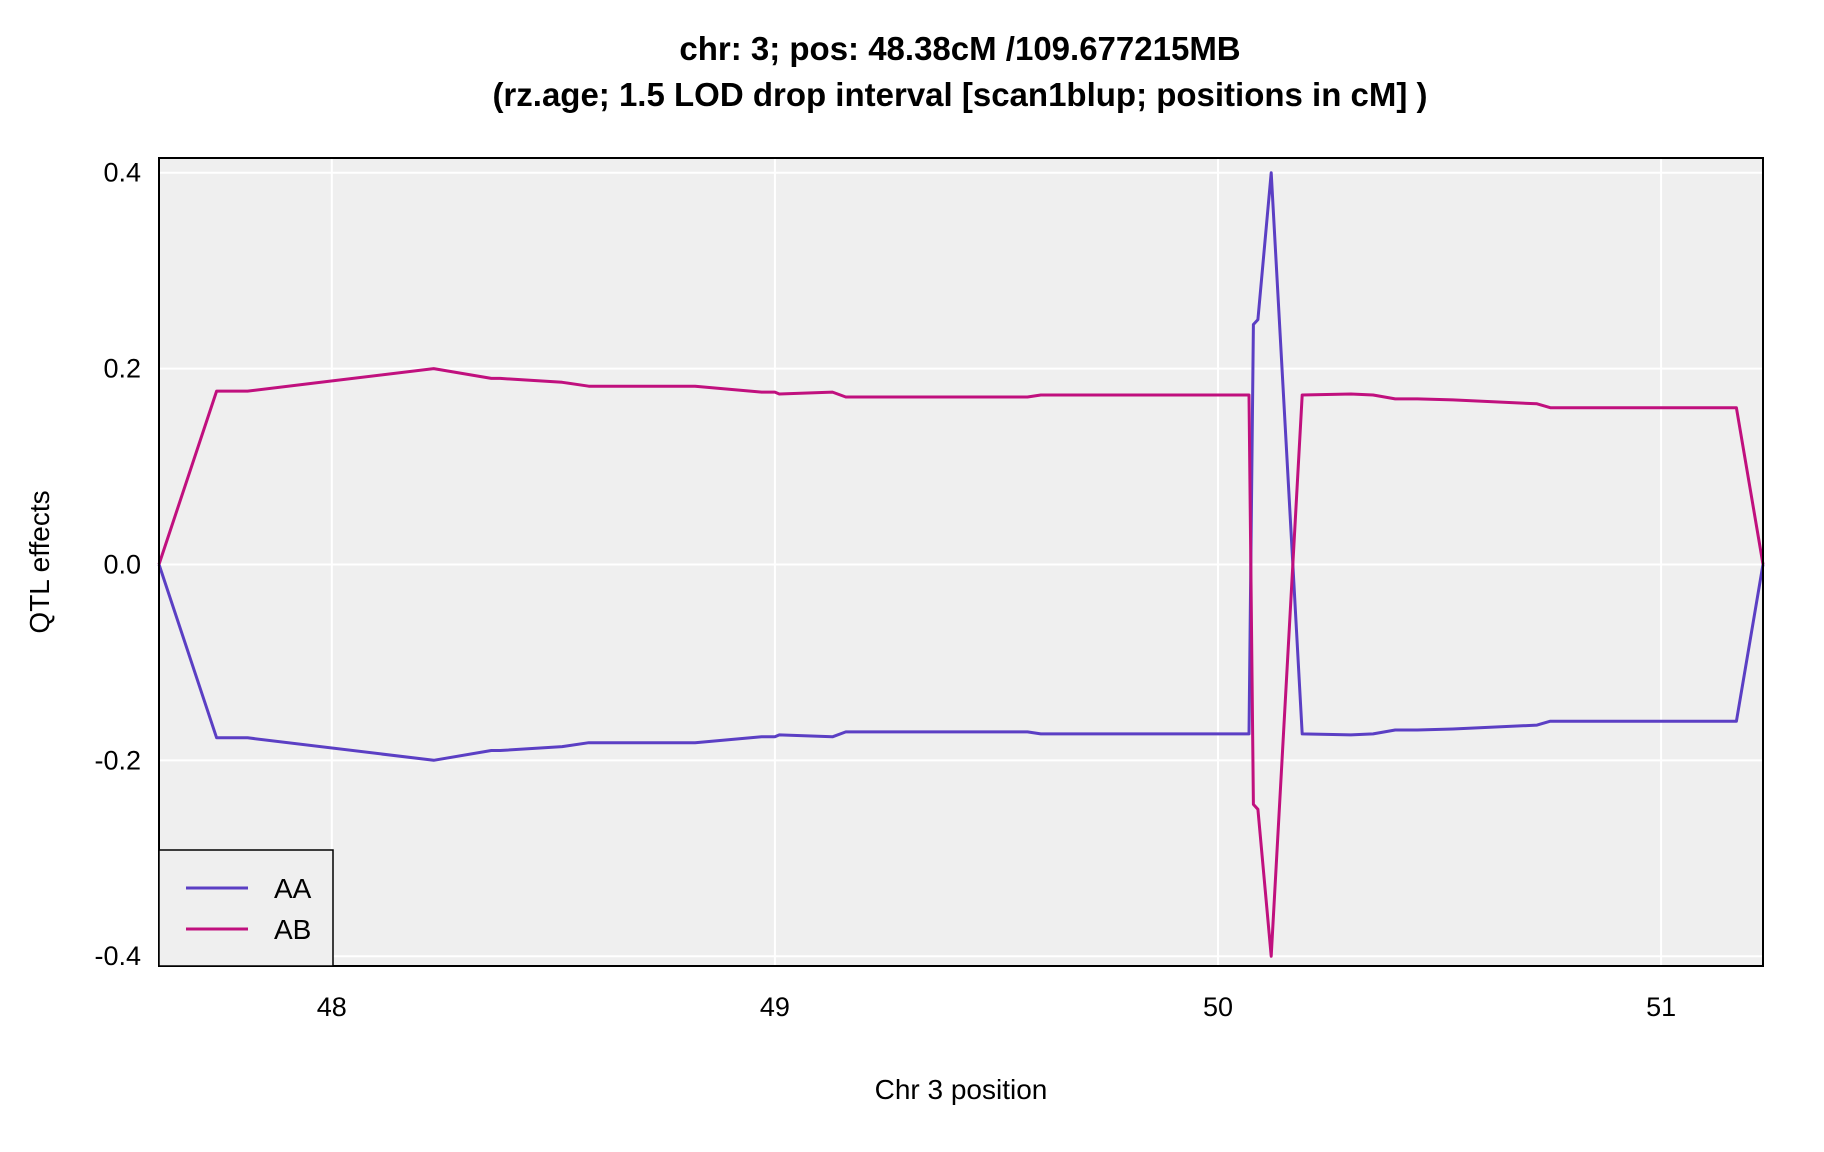 Image resolution: width=1824 pixels, height=1152 pixels. What do you see at coordinates (961, 1089) in the screenshot?
I see `x-axis-label: Chr 3 position` at bounding box center [961, 1089].